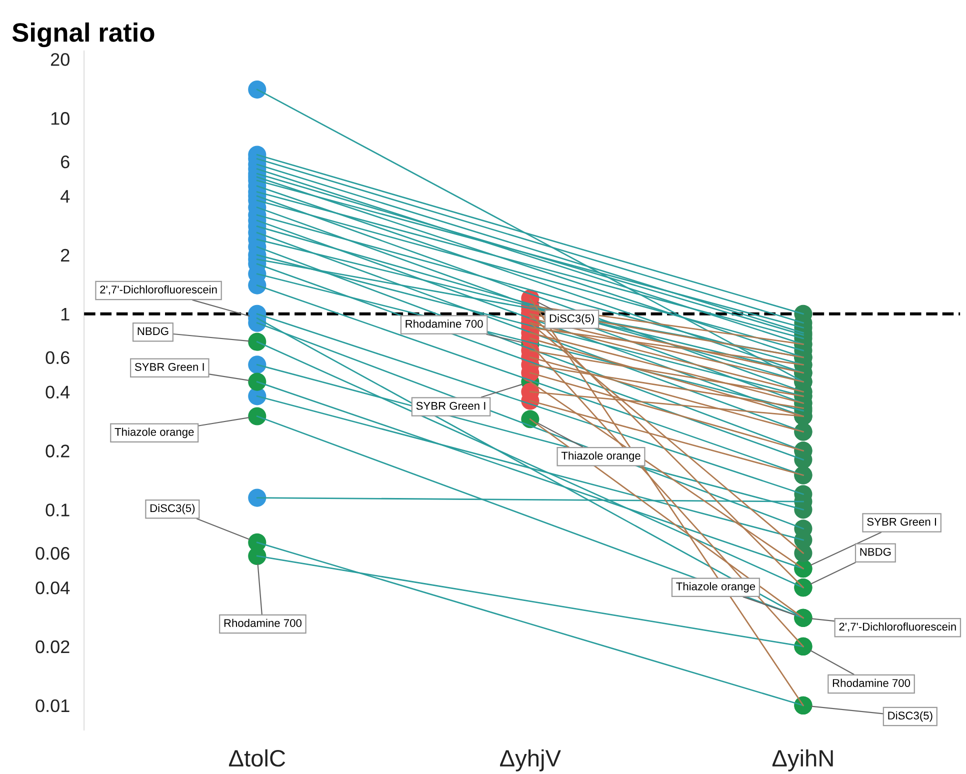  Describe the element at coordinates (58, 451) in the screenshot. I see `y-tick-label: 0.2` at that location.